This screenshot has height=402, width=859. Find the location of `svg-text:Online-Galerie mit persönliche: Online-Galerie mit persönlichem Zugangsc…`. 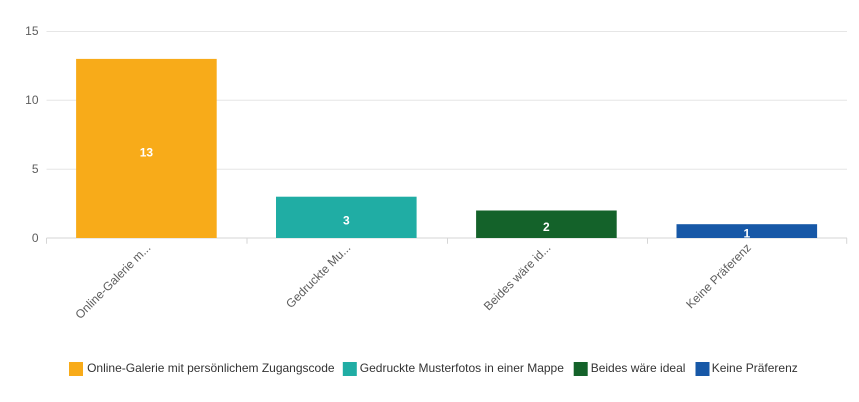

svg-text:Online-Galerie mit persönliche: Online-Galerie mit persönlichem Zugangsc… is located at coordinates (211, 368).